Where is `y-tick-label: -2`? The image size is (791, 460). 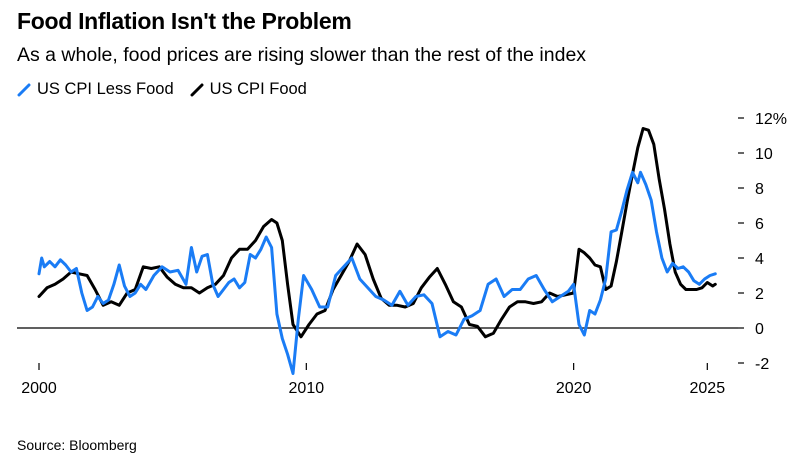
y-tick-label: -2 is located at coordinates (762, 364).